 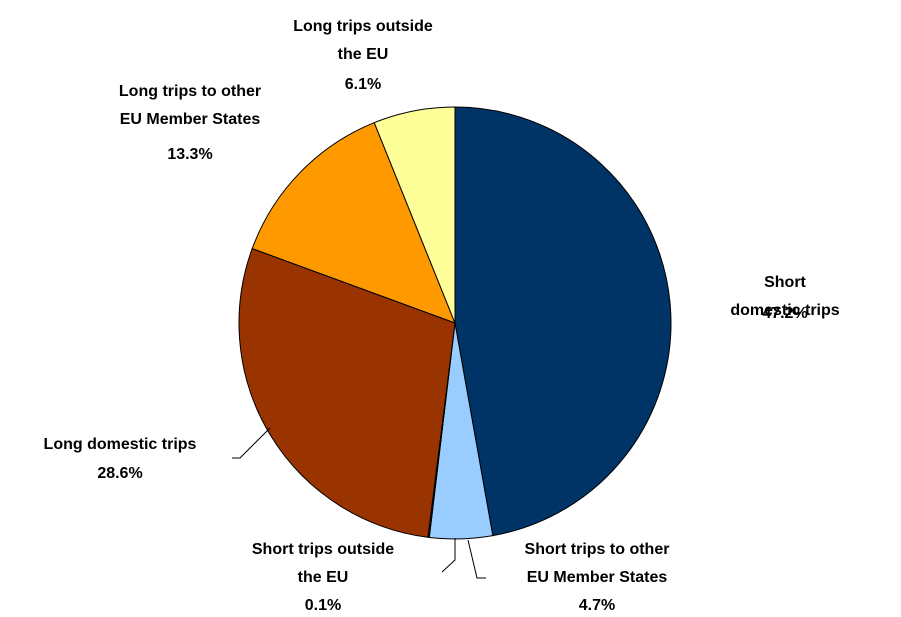 What do you see at coordinates (190, 105) in the screenshot?
I see `slice-label: Long trips to other EU Member States` at bounding box center [190, 105].